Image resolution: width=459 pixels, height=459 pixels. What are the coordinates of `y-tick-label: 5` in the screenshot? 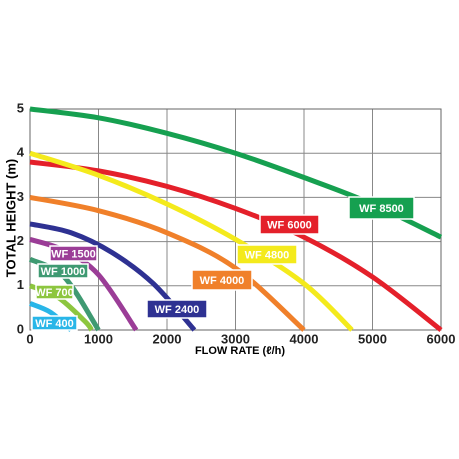 It's located at (20, 107).